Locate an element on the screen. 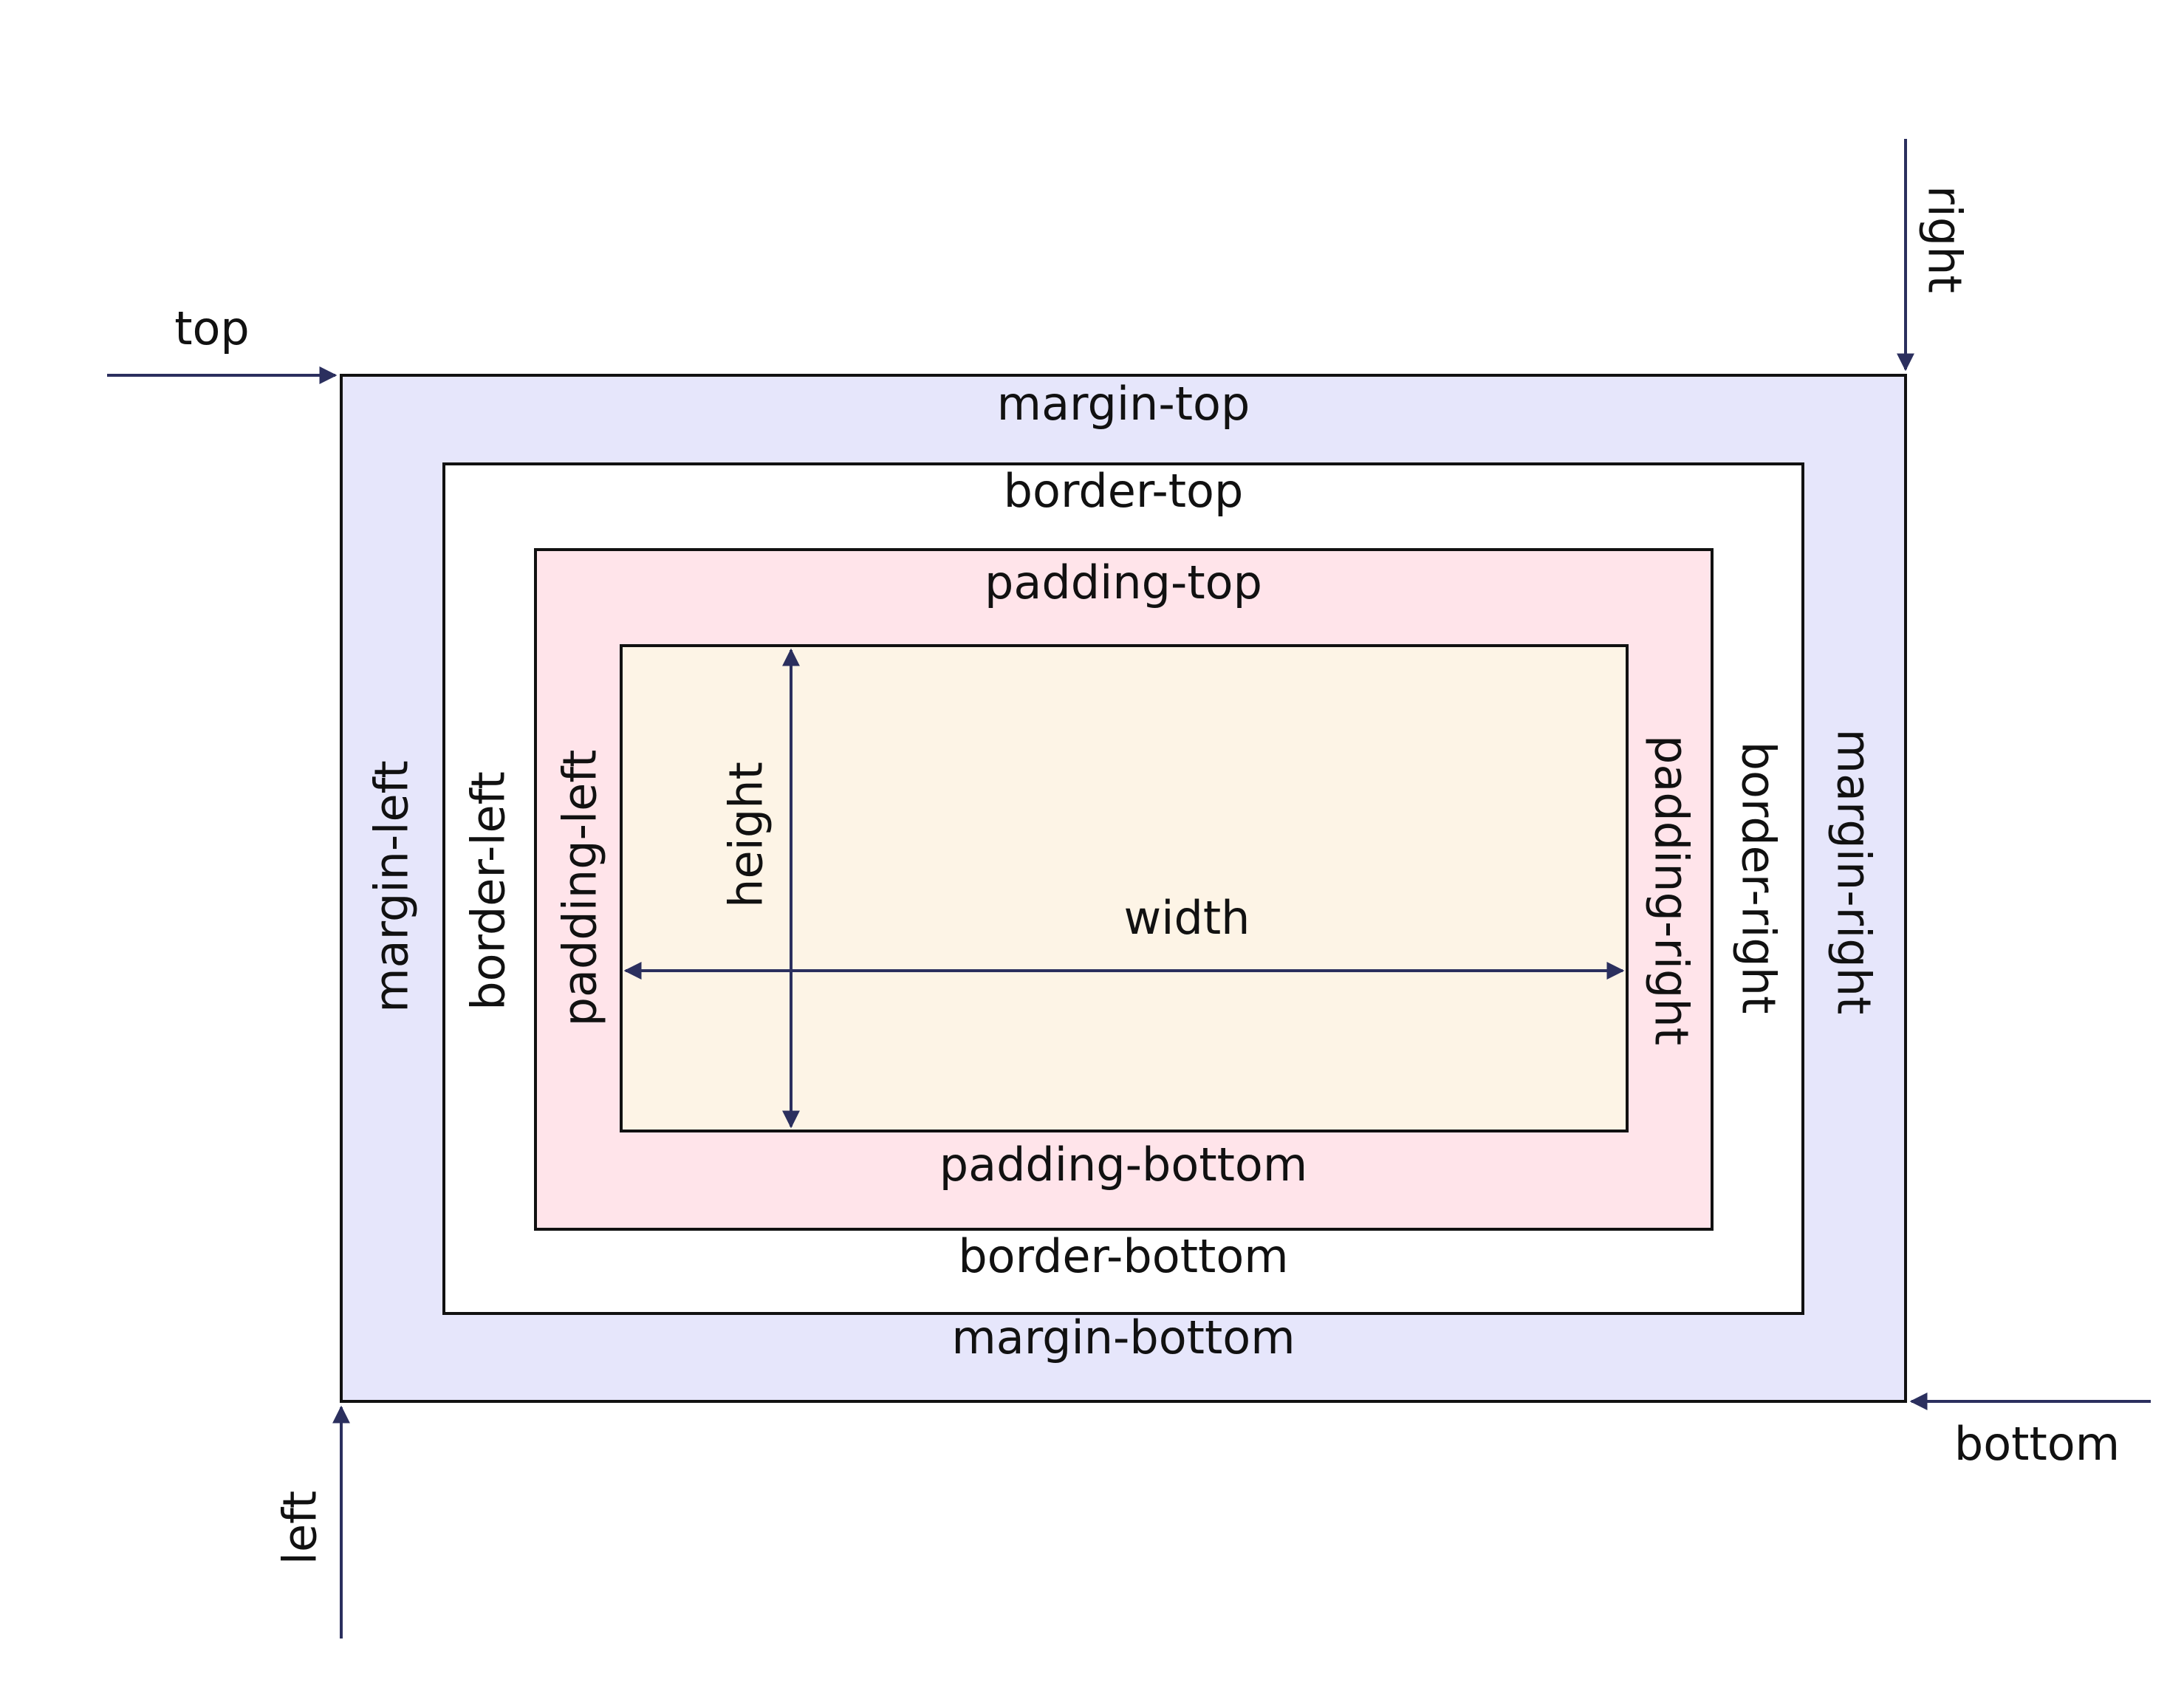 The width and height of the screenshot is (2184, 1688). top-label: top is located at coordinates (212, 328).